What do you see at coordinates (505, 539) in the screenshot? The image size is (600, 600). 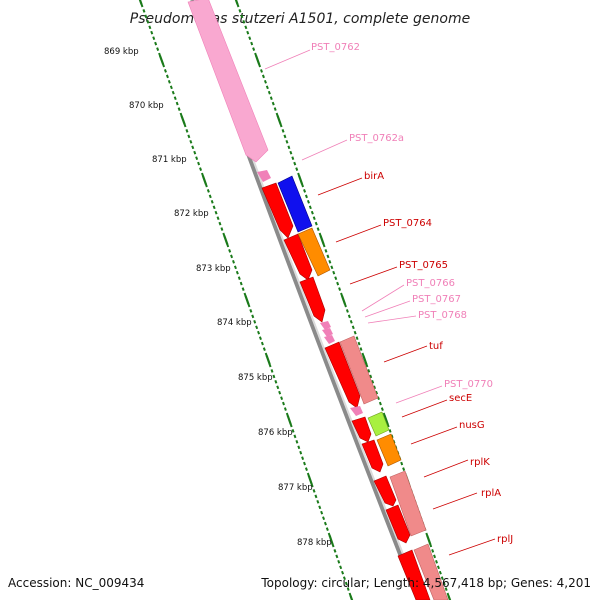 I see `gene-label: rplJ` at bounding box center [505, 539].